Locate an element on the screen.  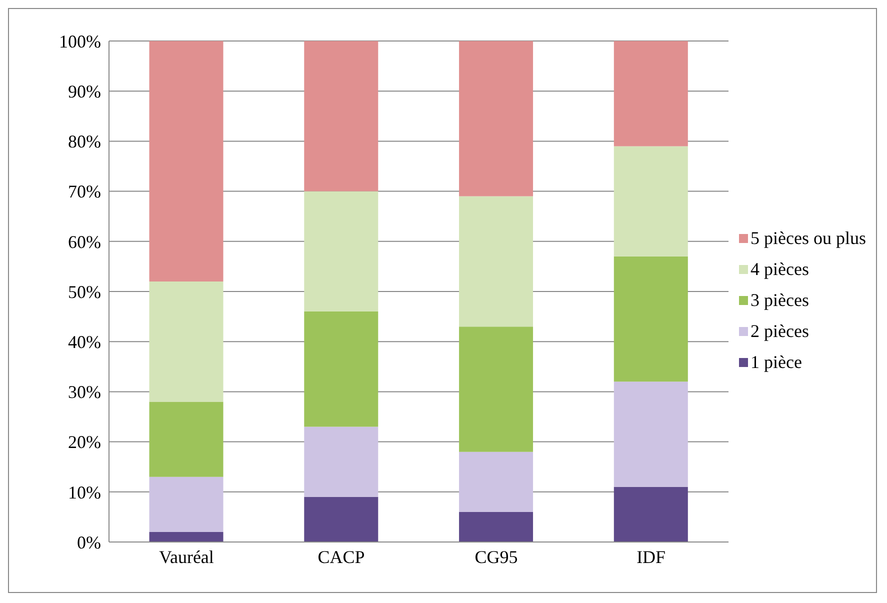
x-tick-label: CG95 is located at coordinates (496, 556).